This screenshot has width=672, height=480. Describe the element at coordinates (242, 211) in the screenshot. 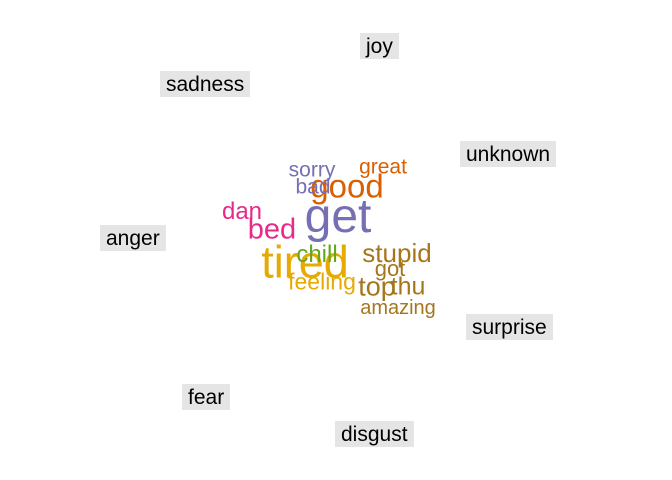

I see `word-dan: dan` at that location.